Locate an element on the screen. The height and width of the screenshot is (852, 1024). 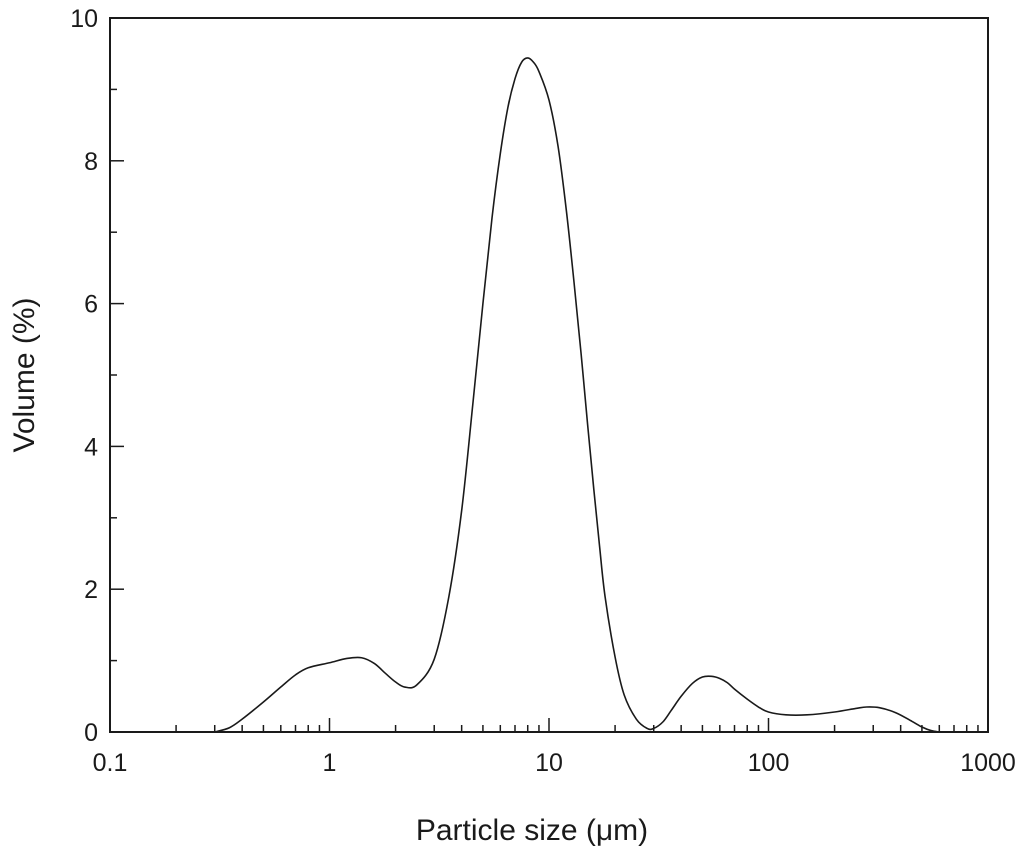
y-axis-ticks is located at coordinates (117, 375).